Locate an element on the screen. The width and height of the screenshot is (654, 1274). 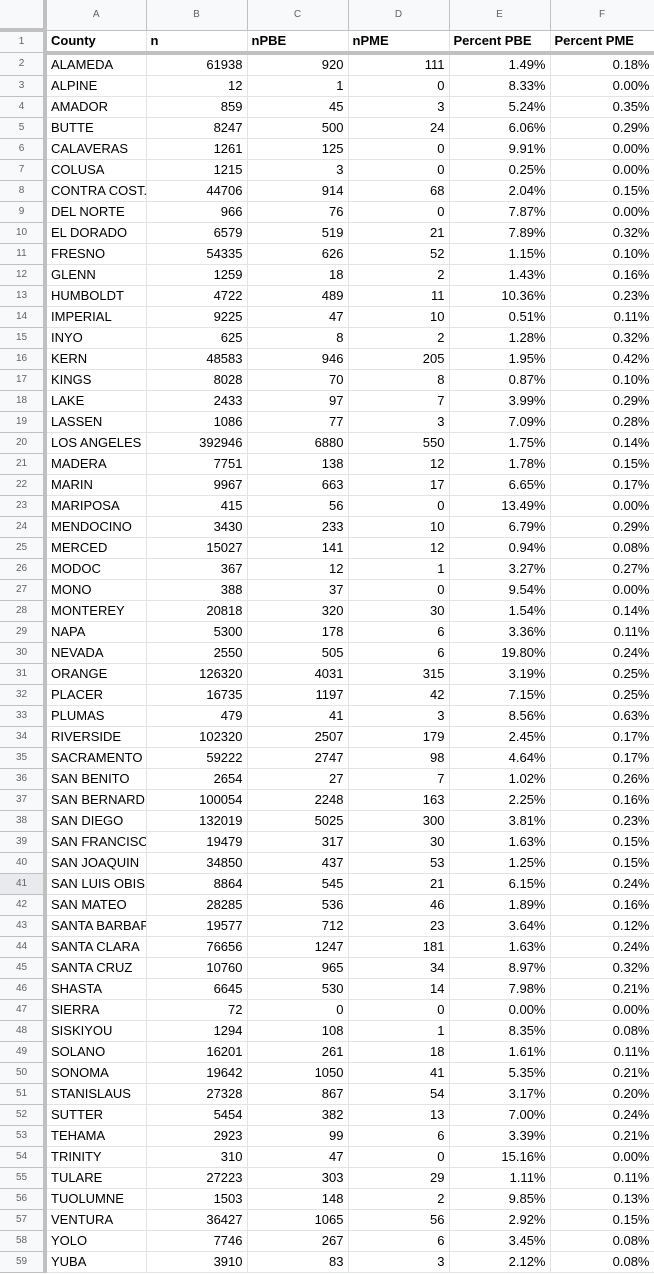
cell-percent-pbe: 3.39% is located at coordinates (500, 1136).